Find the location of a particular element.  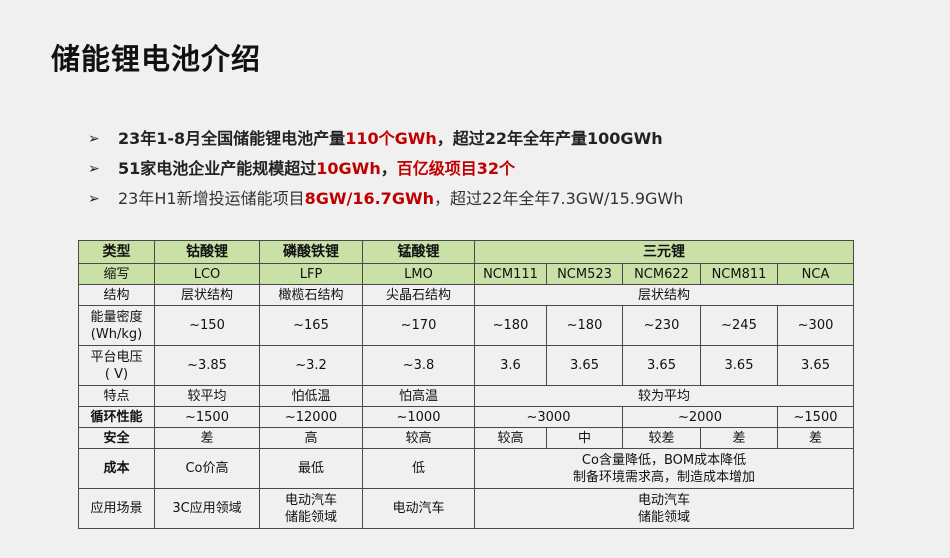

bullet-highlight: 10GWh is located at coordinates (348, 168).